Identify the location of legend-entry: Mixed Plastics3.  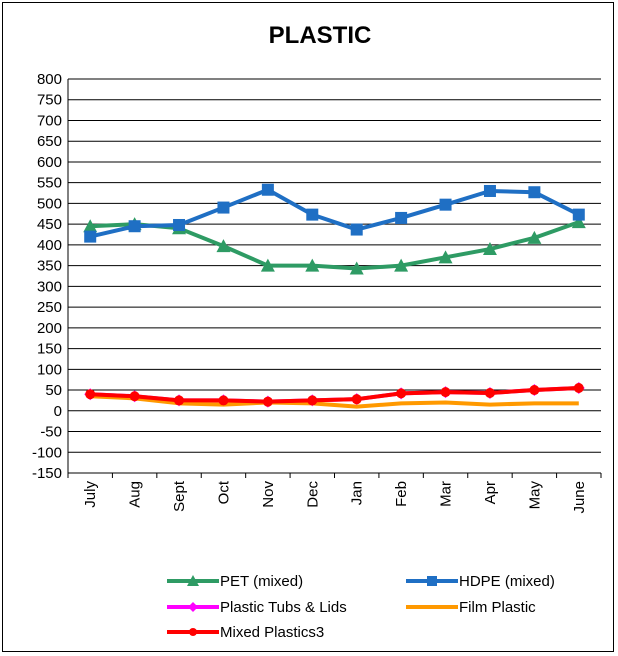
(245, 632).